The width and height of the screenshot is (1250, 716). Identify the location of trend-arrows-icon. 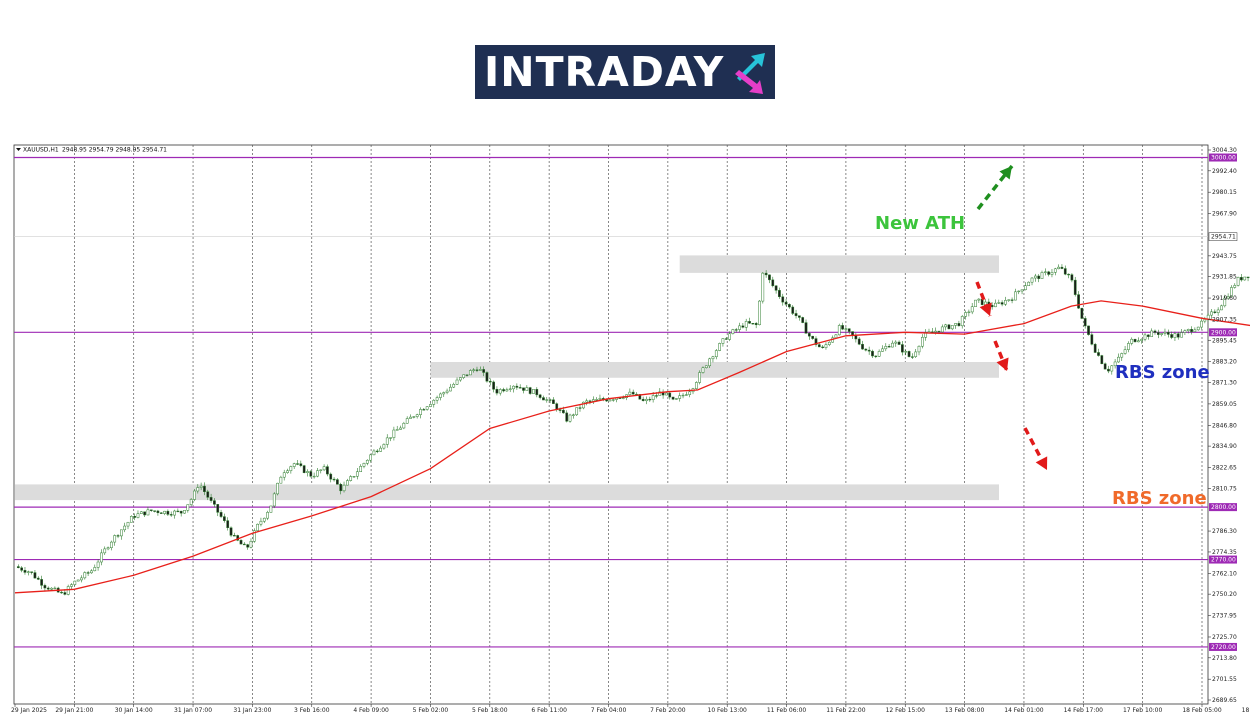
(750, 73).